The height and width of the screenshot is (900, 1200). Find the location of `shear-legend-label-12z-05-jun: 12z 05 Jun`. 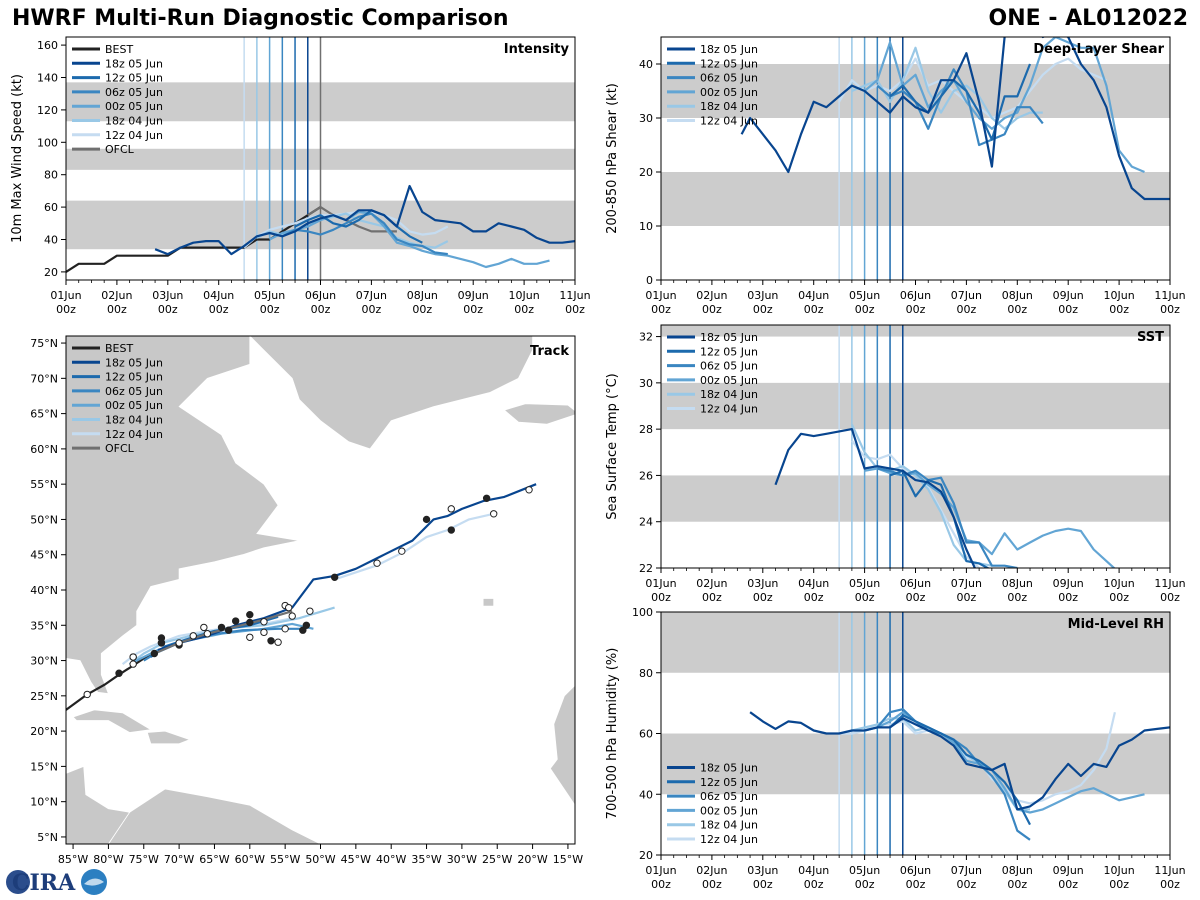

shear-legend-label-12z-05-jun: 12z 05 Jun is located at coordinates (729, 63).